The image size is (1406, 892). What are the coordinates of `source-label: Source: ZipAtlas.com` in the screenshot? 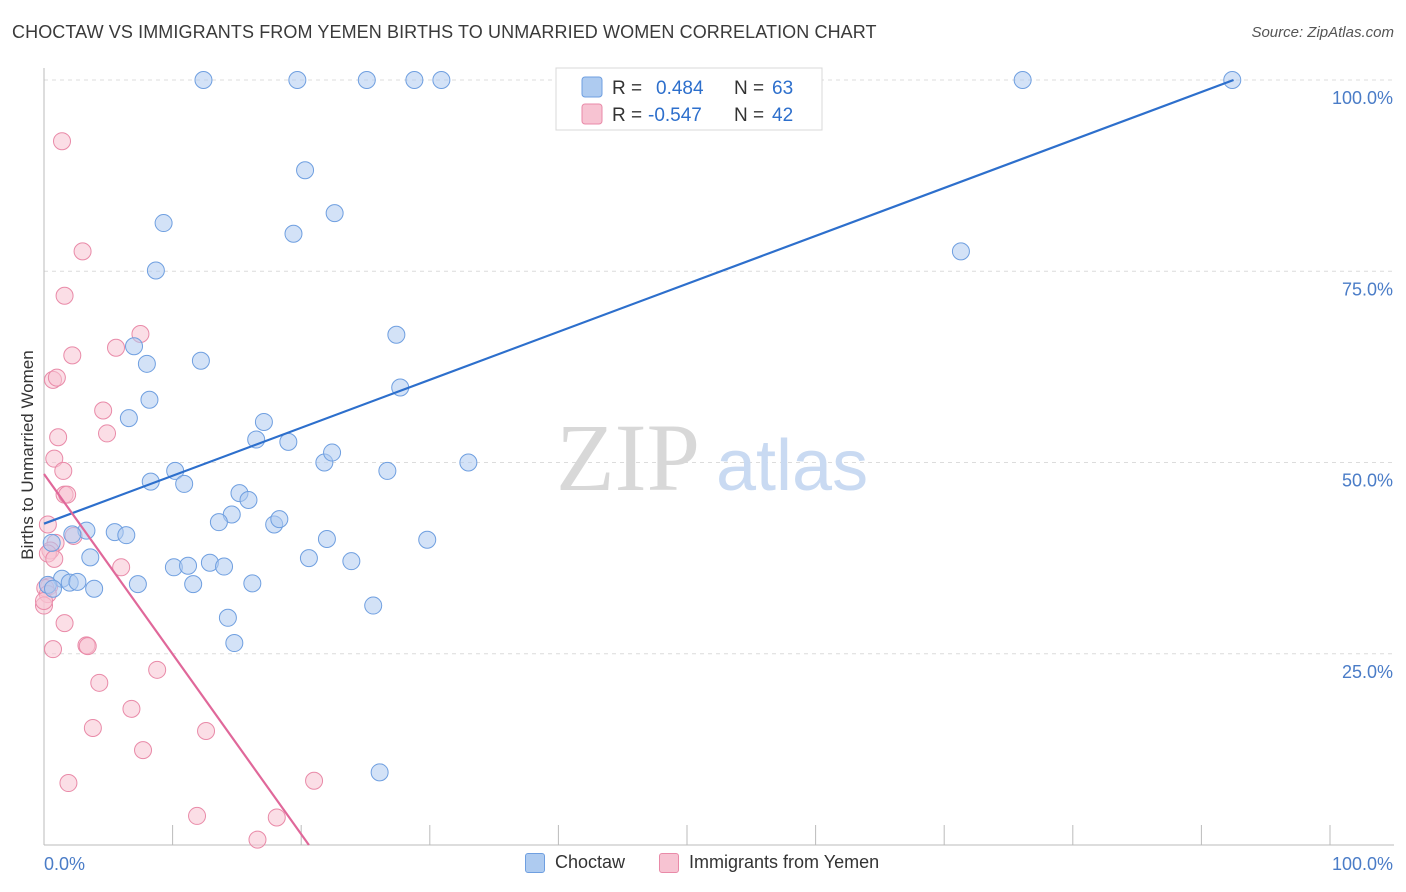 It's located at (1322, 32).